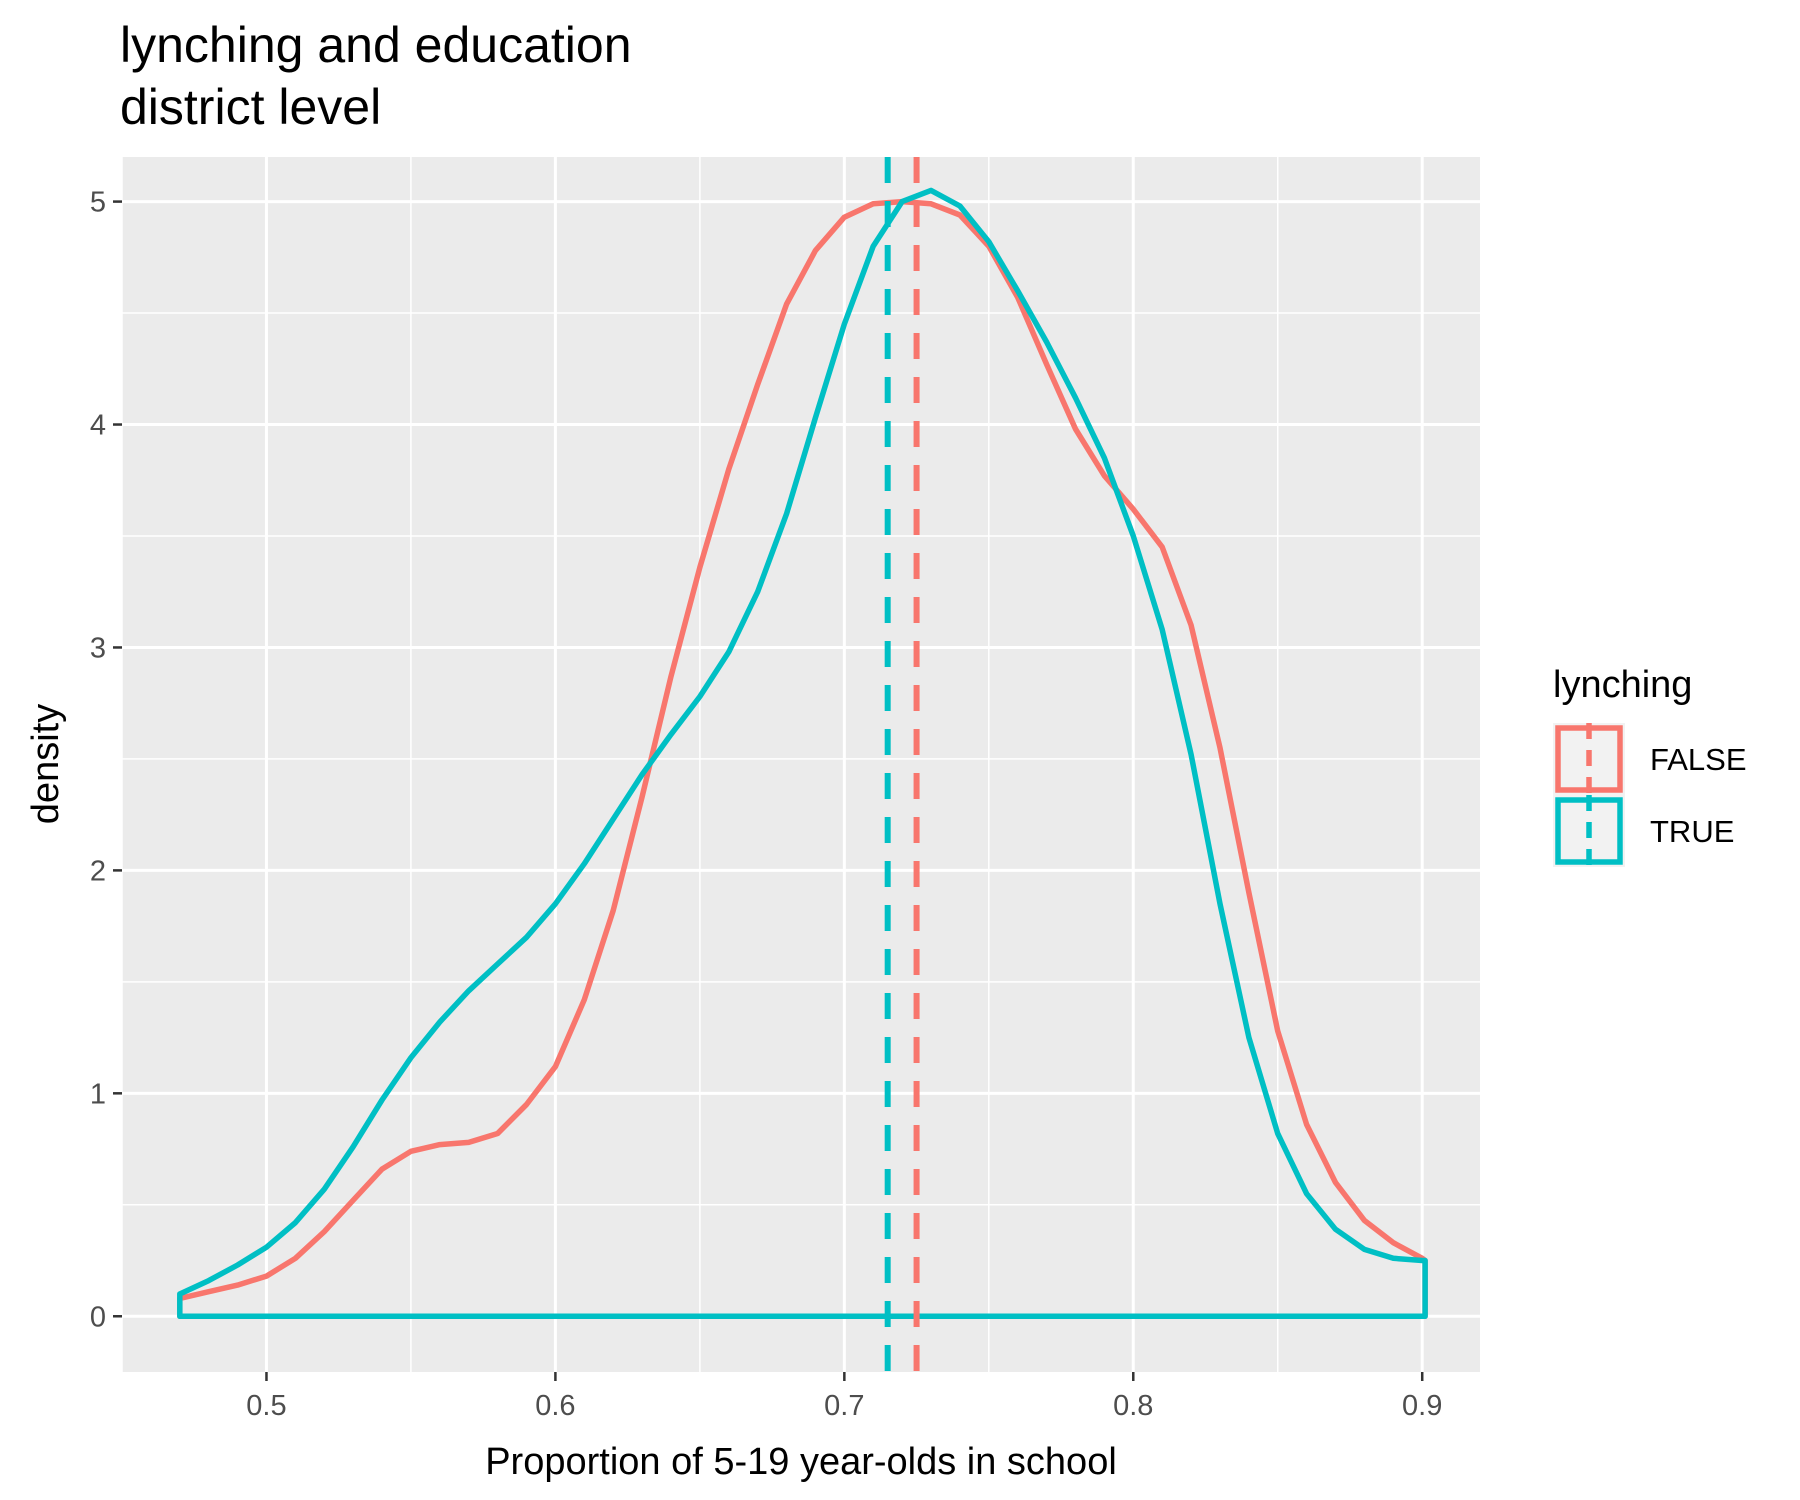 This screenshot has height=1500, width=1800. What do you see at coordinates (98, 1317) in the screenshot?
I see `y-tick-label: 0` at bounding box center [98, 1317].